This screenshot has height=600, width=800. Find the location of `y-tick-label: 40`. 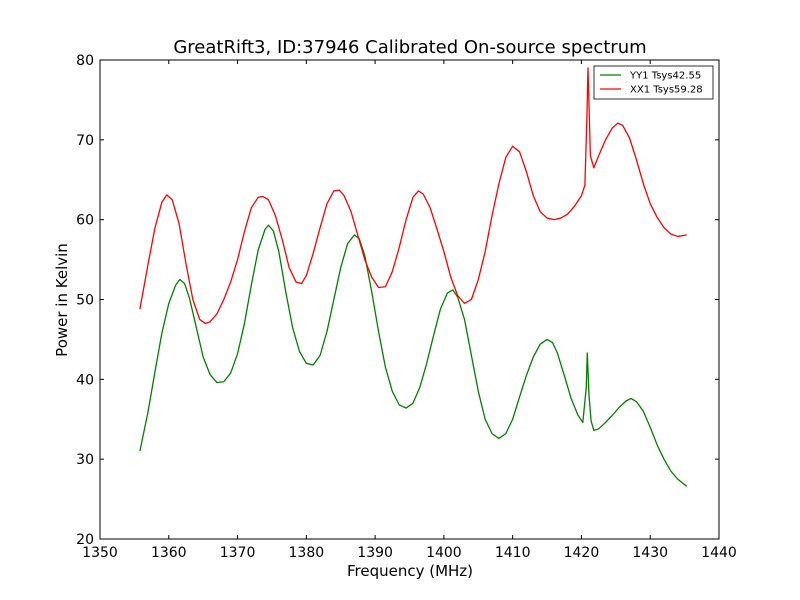

y-tick-label: 40 is located at coordinates (85, 380).